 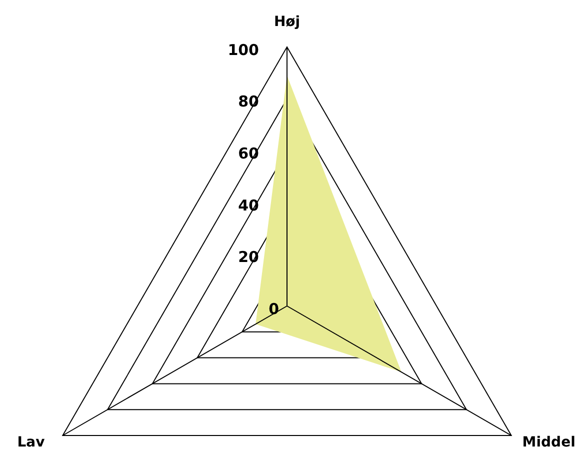 I want to click on spoke-label: Lav, so click(x=31, y=441).